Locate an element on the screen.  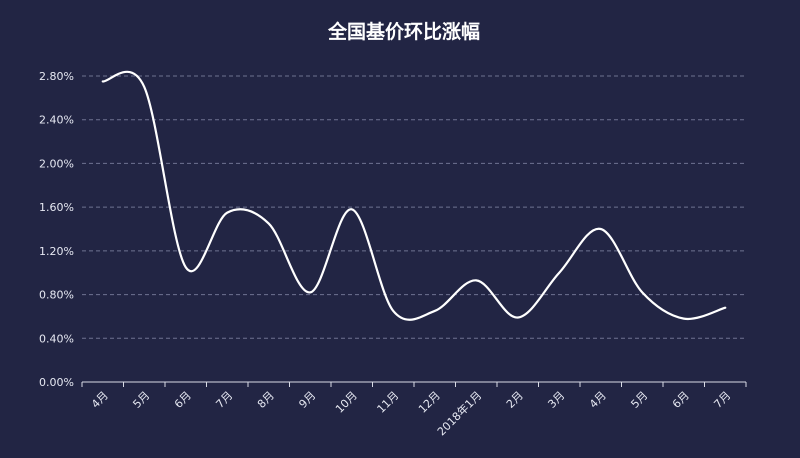
y-tick-label: 1.20% is located at coordinates (56, 251).